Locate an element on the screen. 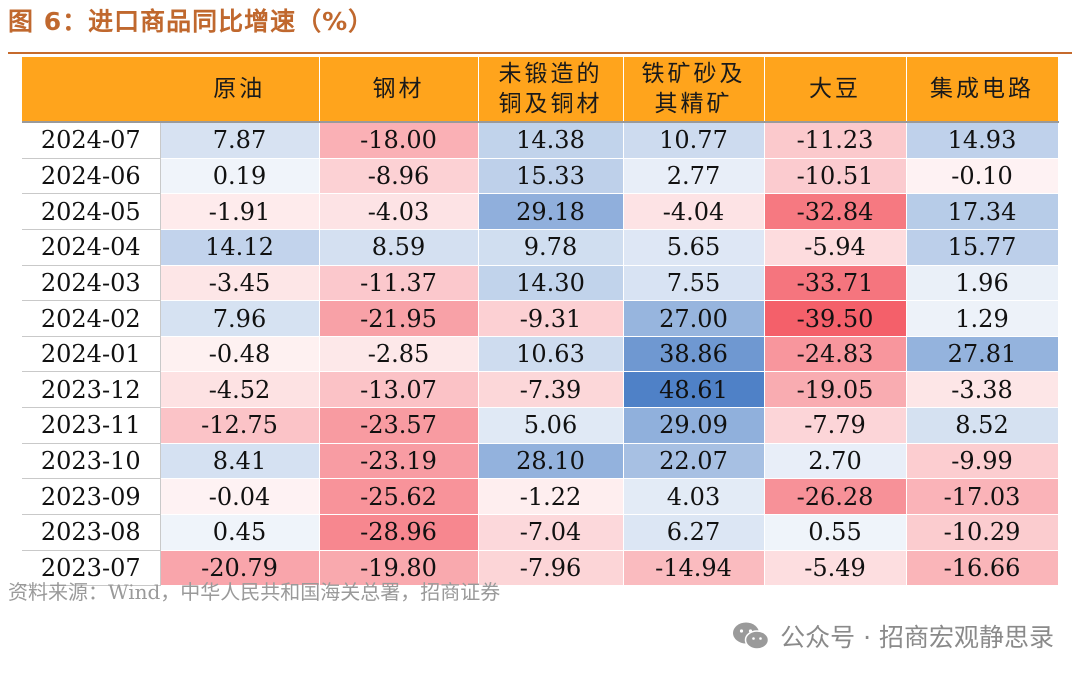 This screenshot has height=679, width=1080. heat-cell: 0.55 is located at coordinates (835, 532).